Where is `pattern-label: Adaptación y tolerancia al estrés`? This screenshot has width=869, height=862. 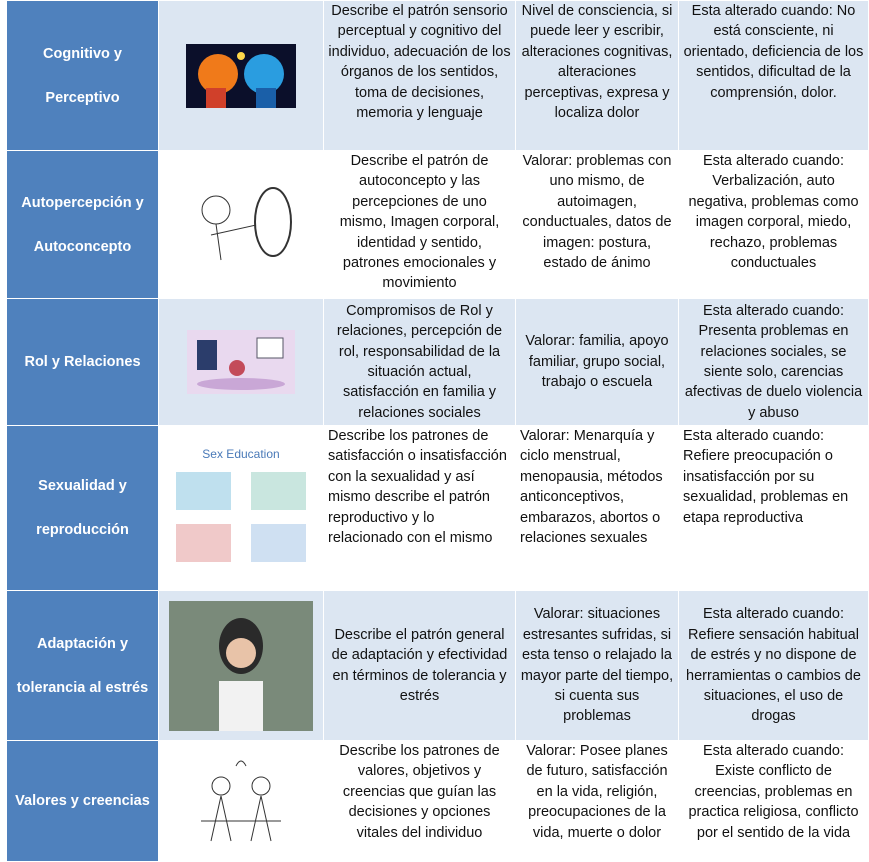 pattern-label: Adaptación y tolerancia al estrés is located at coordinates (82, 665).